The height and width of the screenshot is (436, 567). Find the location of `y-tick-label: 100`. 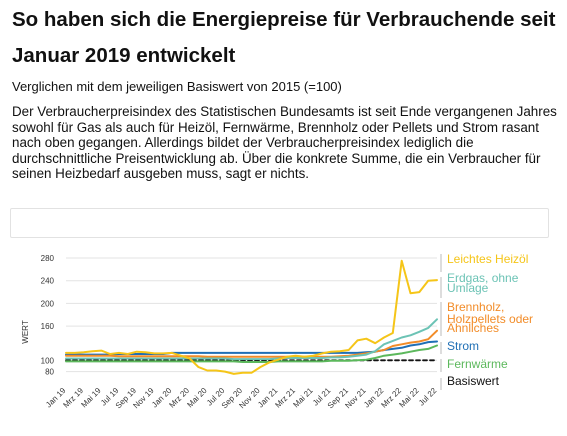

y-tick-label: 100 is located at coordinates (48, 360).